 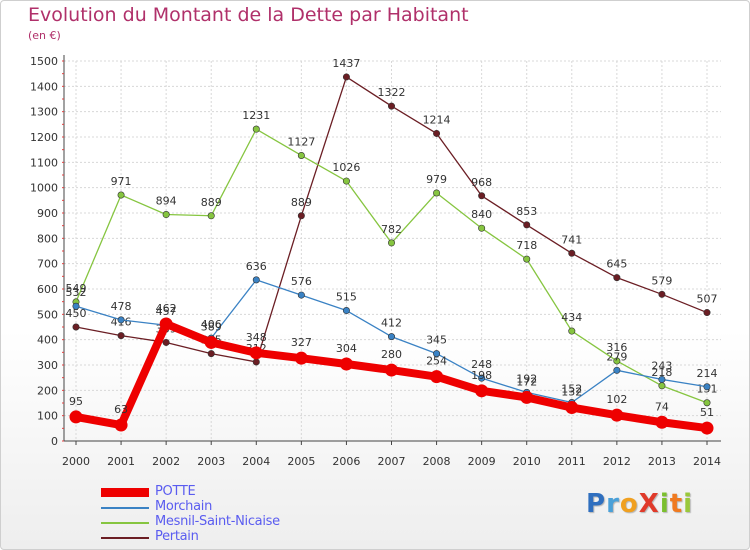 What do you see at coordinates (44, 137) in the screenshot?
I see `y-tick-label: 1200` at bounding box center [44, 137].